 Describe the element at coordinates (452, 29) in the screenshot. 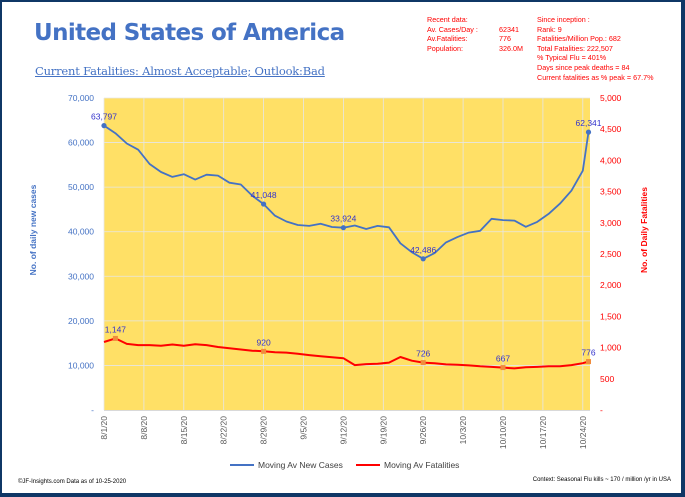

I see `recent-label: Av. Cases/Day :` at that location.